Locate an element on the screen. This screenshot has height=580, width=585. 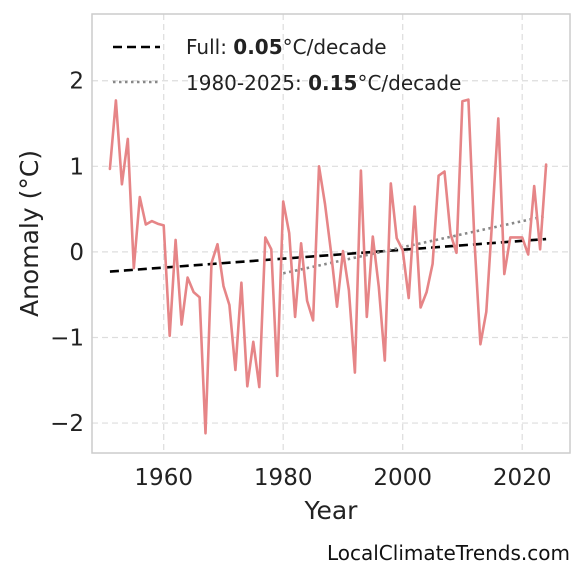
y-tick-label: −2 is located at coordinates (67, 424).